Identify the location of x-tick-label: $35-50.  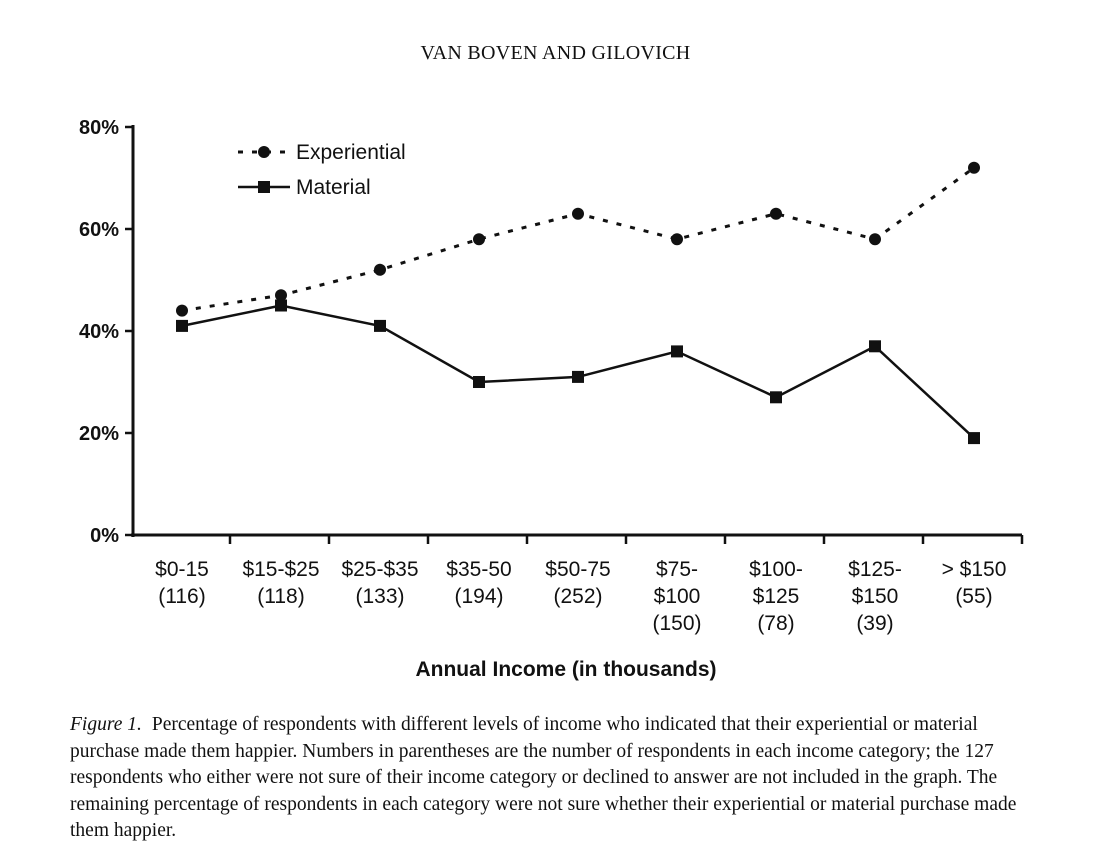
(478, 569).